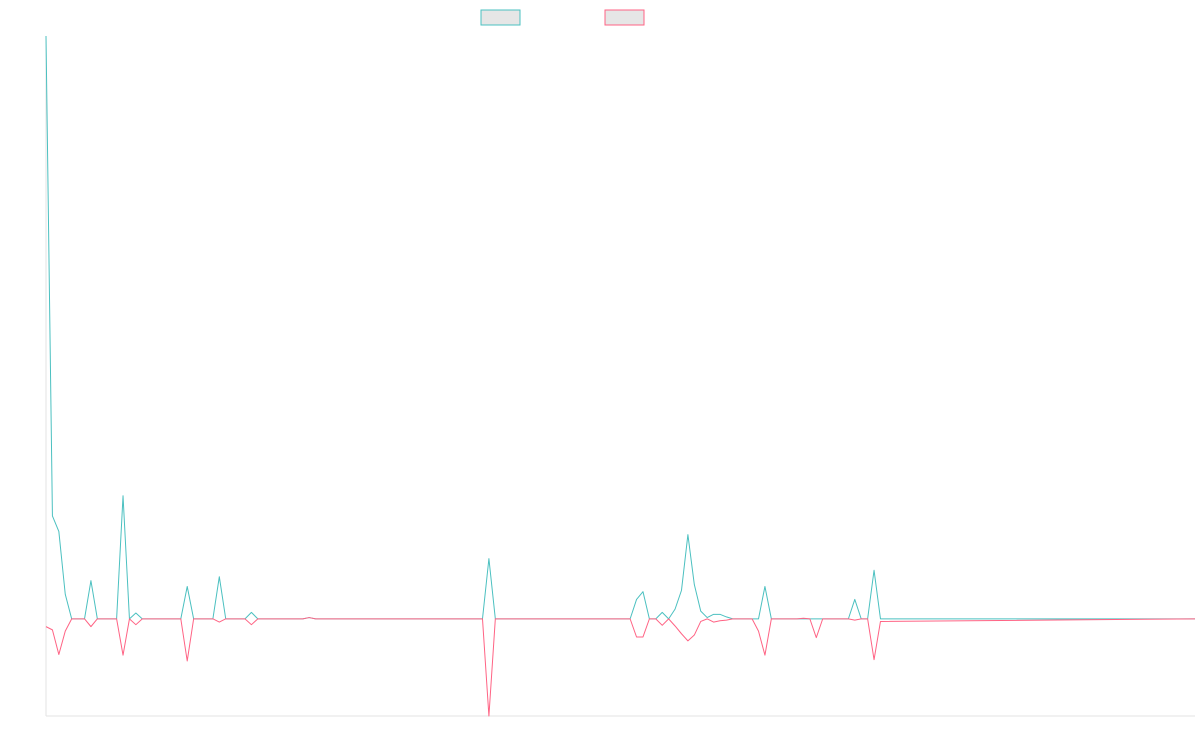 The width and height of the screenshot is (1200, 750). Describe the element at coordinates (562, 17) in the screenshot. I see `legend` at that location.